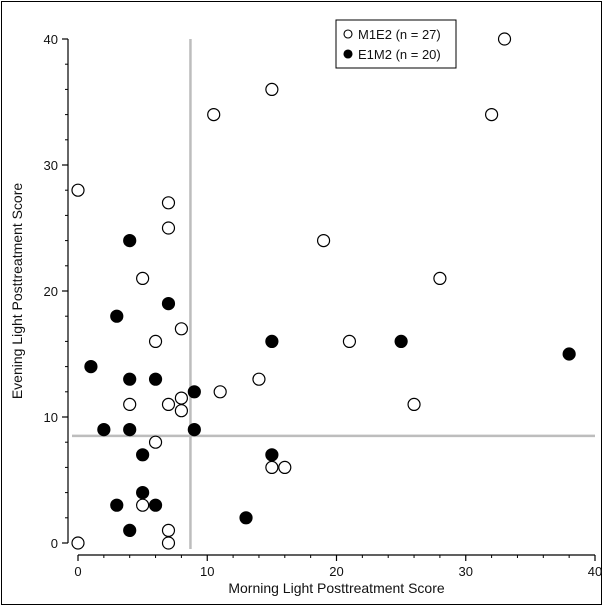 This screenshot has width=605, height=611. Describe the element at coordinates (54, 543) in the screenshot. I see `y-tick-label: 0` at that location.